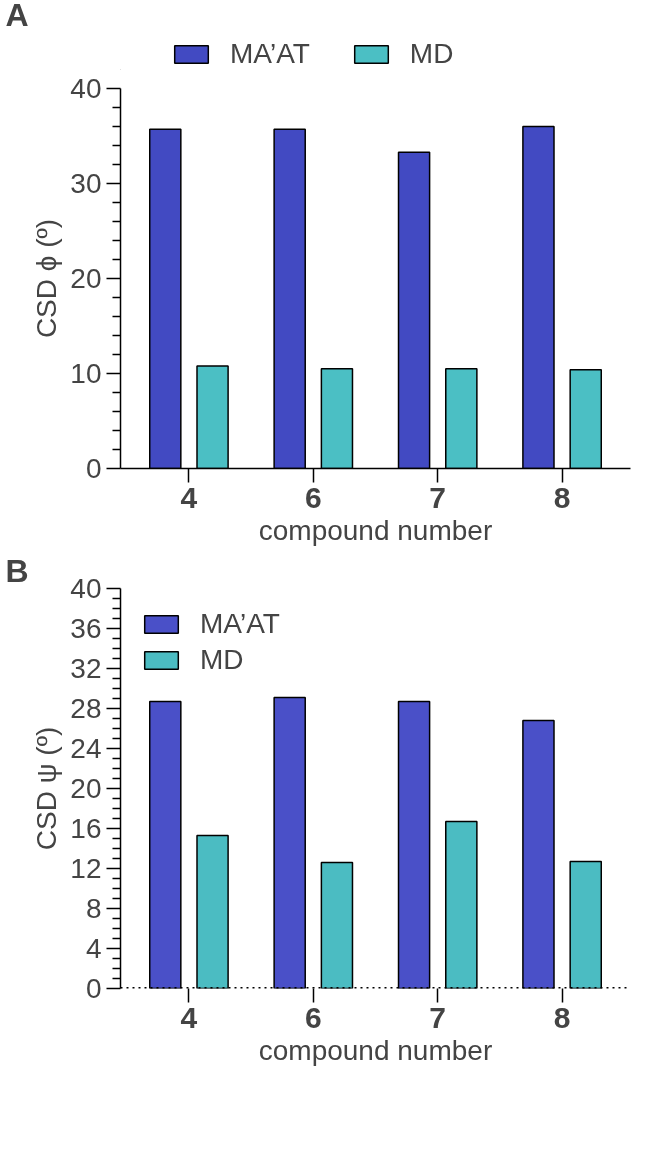 This screenshot has width=665, height=1157. I want to click on y-tick-label: 12, so click(86, 868).